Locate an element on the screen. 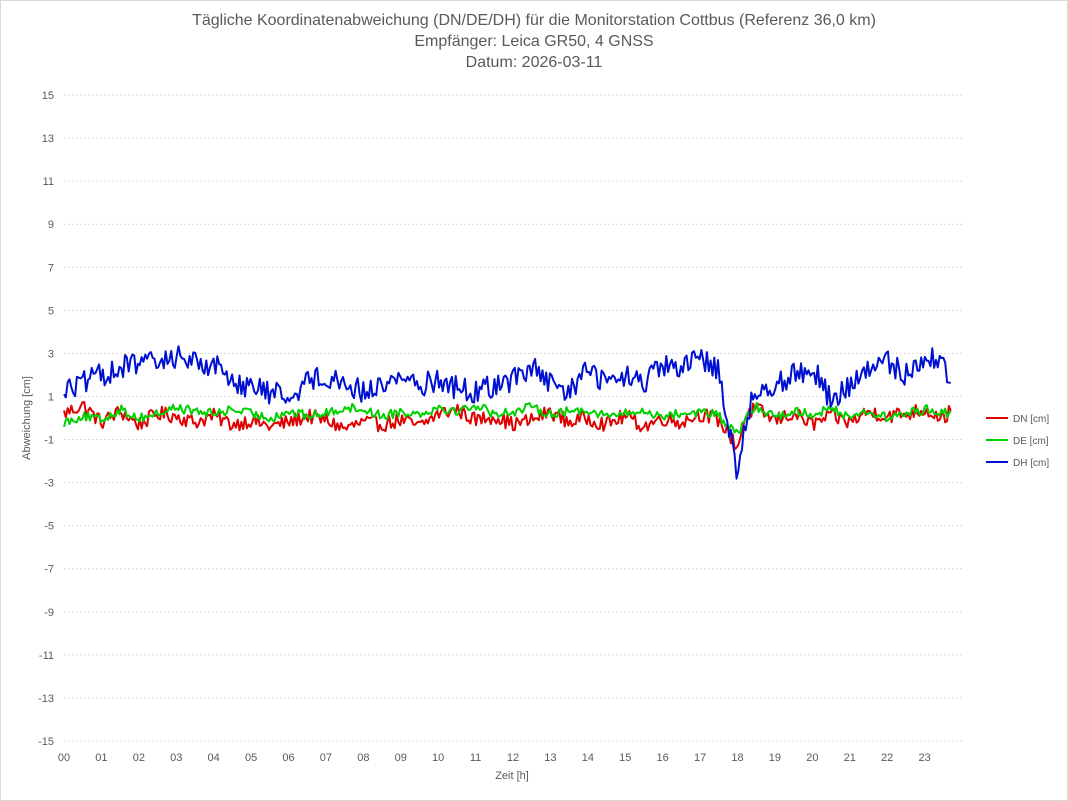  x-tick-label: 14 is located at coordinates (588, 758).